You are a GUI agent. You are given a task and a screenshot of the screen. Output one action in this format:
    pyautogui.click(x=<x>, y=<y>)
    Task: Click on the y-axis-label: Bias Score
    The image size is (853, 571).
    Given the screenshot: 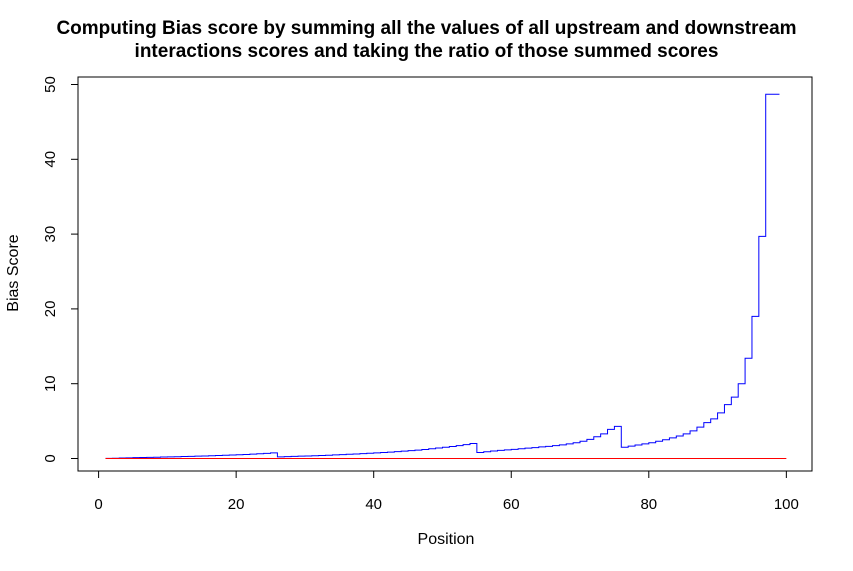 What is the action you would take?
    pyautogui.click(x=13, y=273)
    